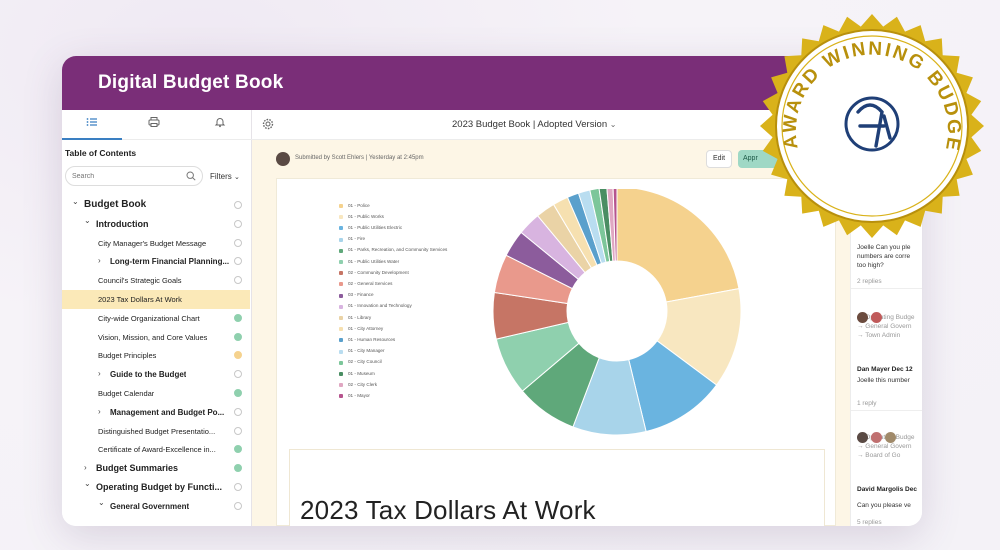 This screenshot has width=1000, height=550. Describe the element at coordinates (886, 317) in the screenshot. I see `comment-text: → Operating Budge` at that location.